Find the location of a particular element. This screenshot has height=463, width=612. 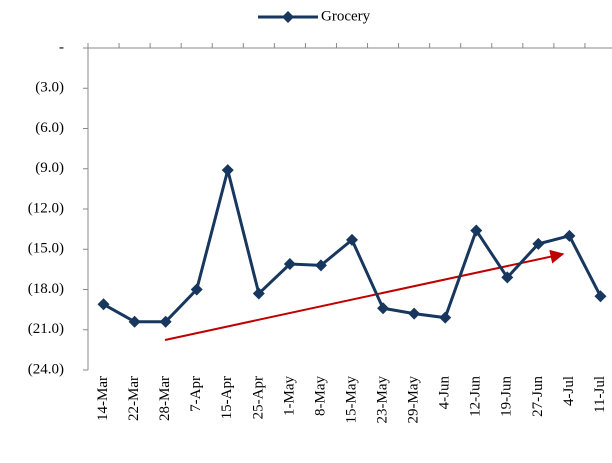

x-tick-label: 14-Mar is located at coordinates (103, 398).